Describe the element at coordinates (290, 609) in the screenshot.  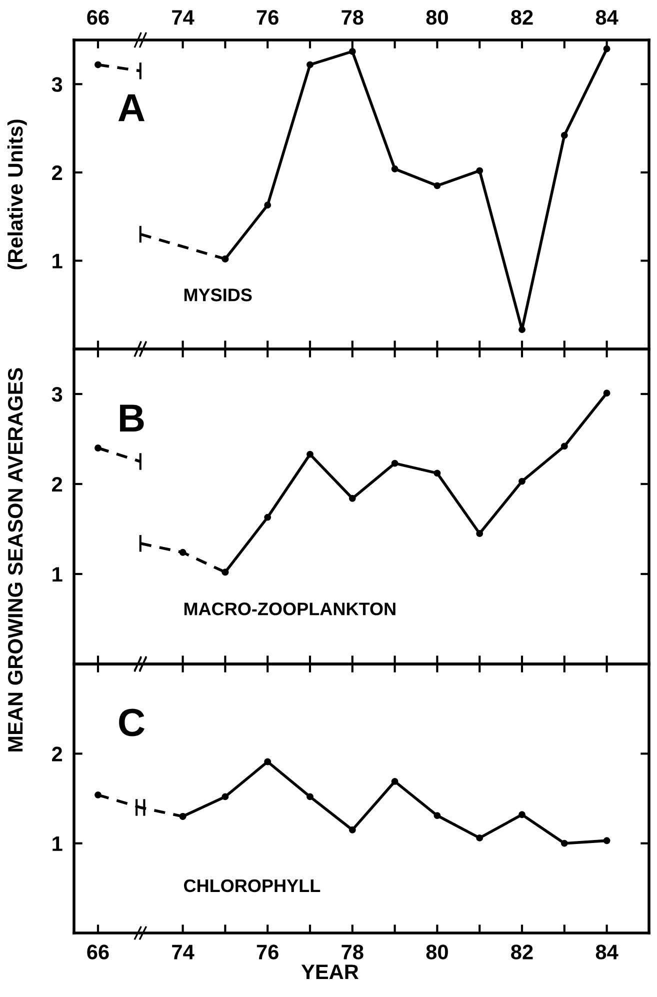
I see `annotation: MACRO-ZOOPLANKTON` at that location.